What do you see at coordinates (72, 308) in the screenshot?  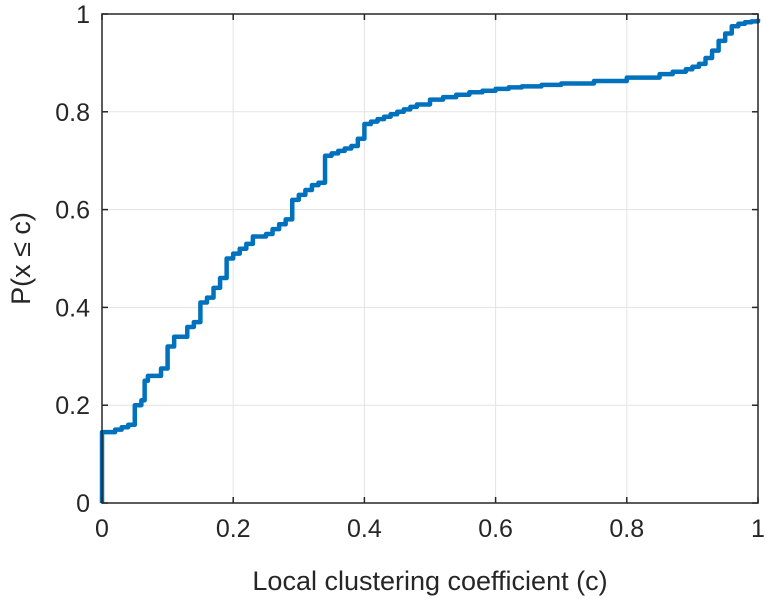 I see `y-tick-label: 0.4` at bounding box center [72, 308].